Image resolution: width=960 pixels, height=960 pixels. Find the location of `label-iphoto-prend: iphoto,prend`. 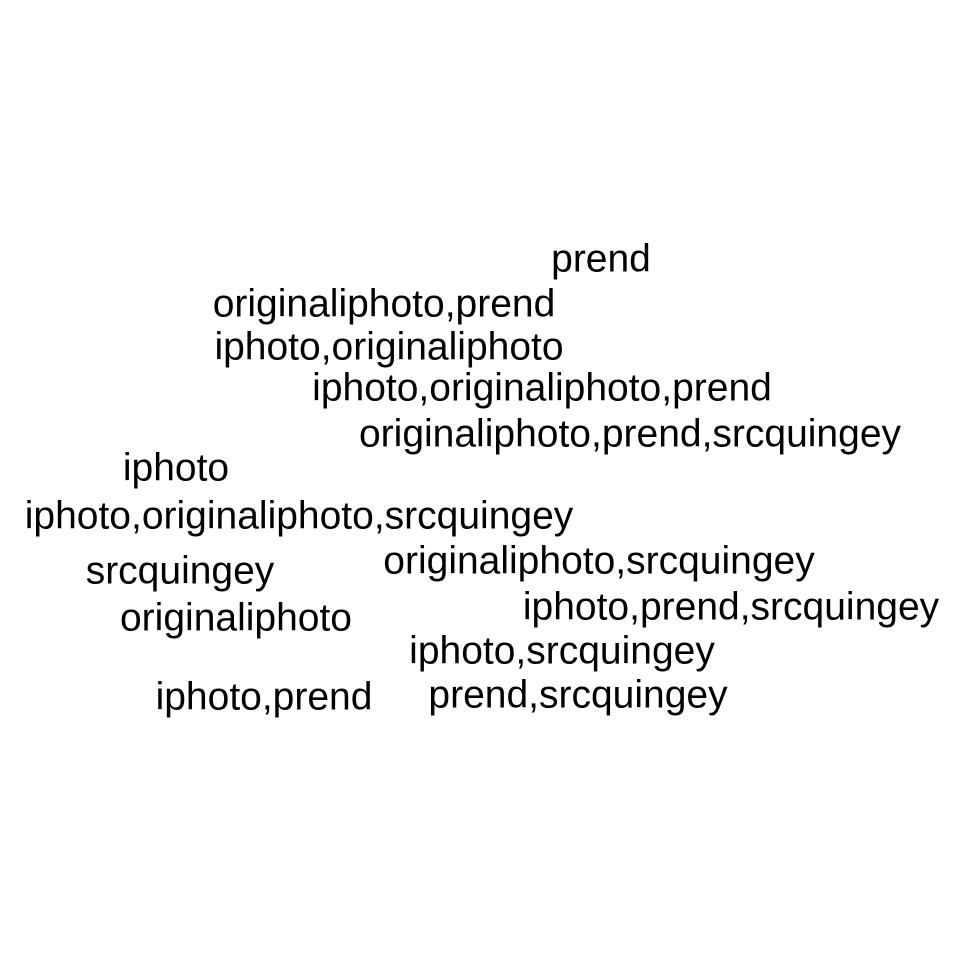

label-iphoto-prend: iphoto,prend is located at coordinates (264, 697).